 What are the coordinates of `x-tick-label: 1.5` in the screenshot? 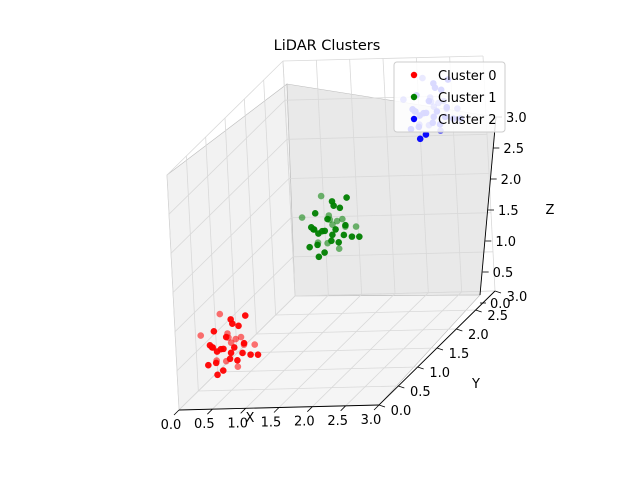 It's located at (271, 423).